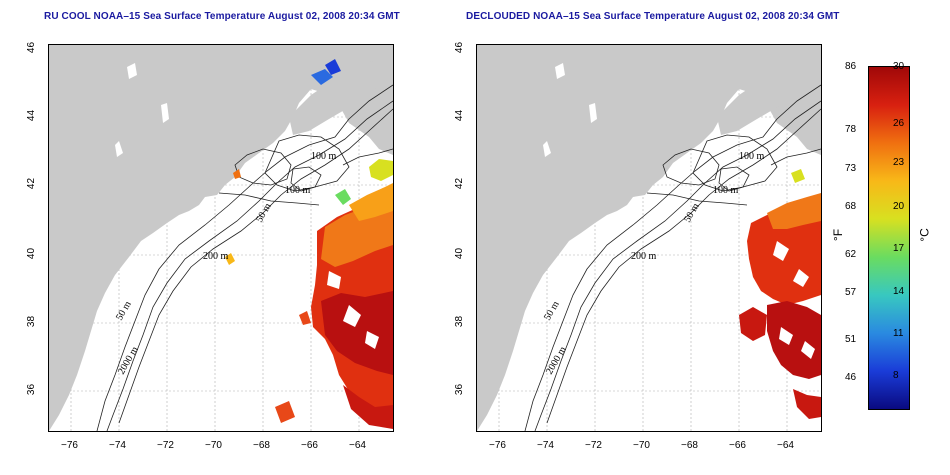 The image size is (950, 475). I want to click on celsius-tick: 20, so click(899, 206).